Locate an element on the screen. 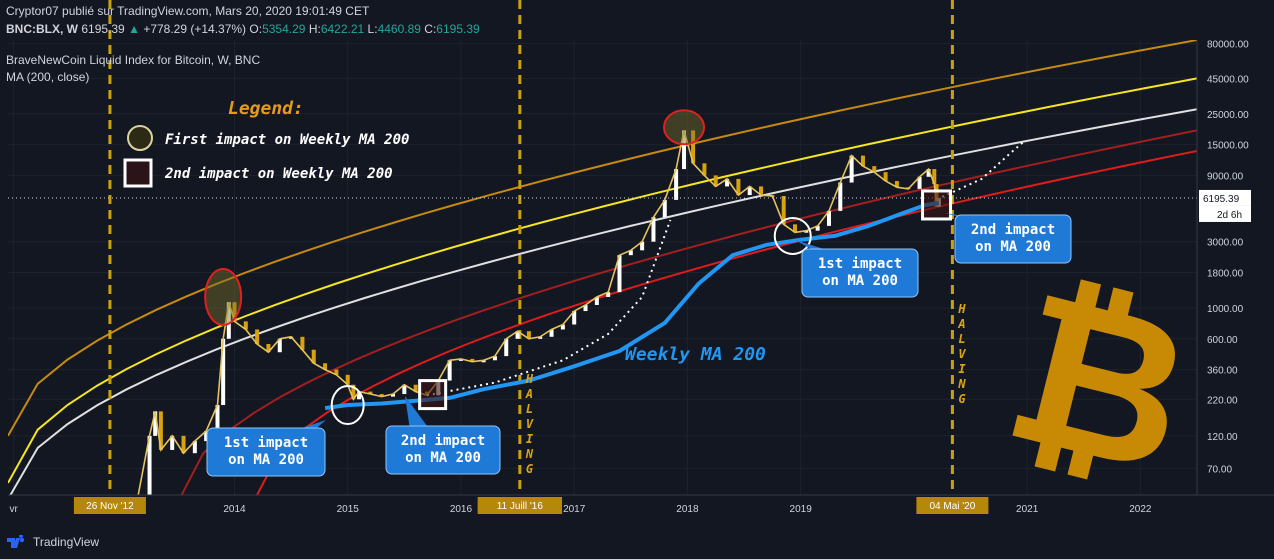 This screenshot has height=559, width=1274. y-tick-label: 3000.00 is located at coordinates (1225, 243).